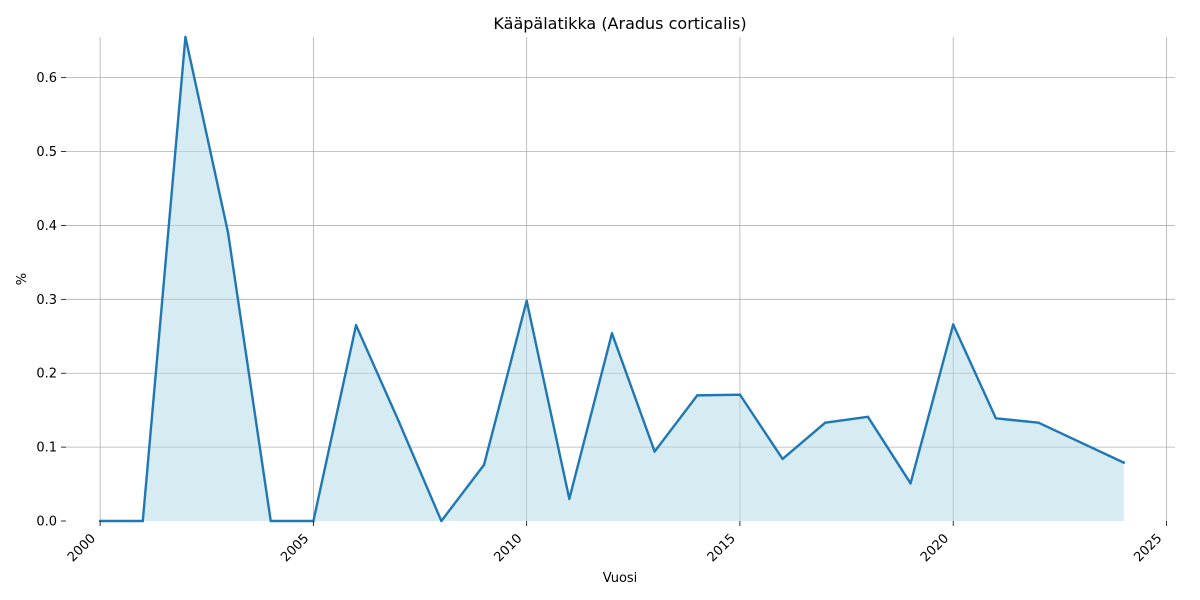 This screenshot has width=1200, height=600. I want to click on x-tick-label: 2025, so click(1148, 548).